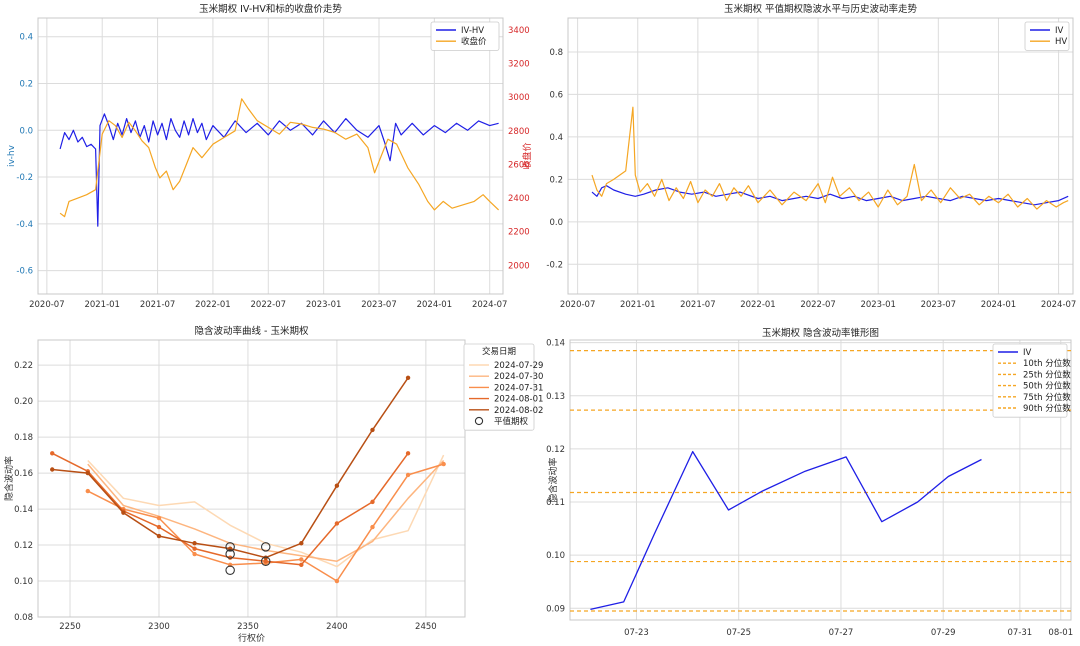  What do you see at coordinates (158, 305) in the screenshot?
I see `p1-x-tick-2: 2021-07` at bounding box center [158, 305].